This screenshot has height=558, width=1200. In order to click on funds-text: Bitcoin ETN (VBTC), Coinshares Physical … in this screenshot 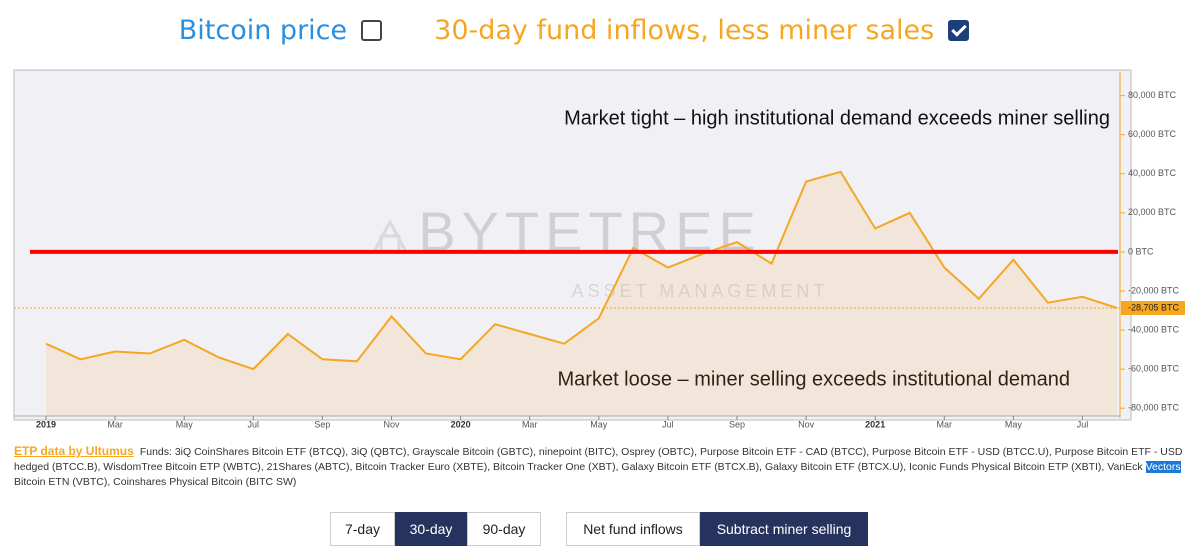, I will do `click(155, 482)`.